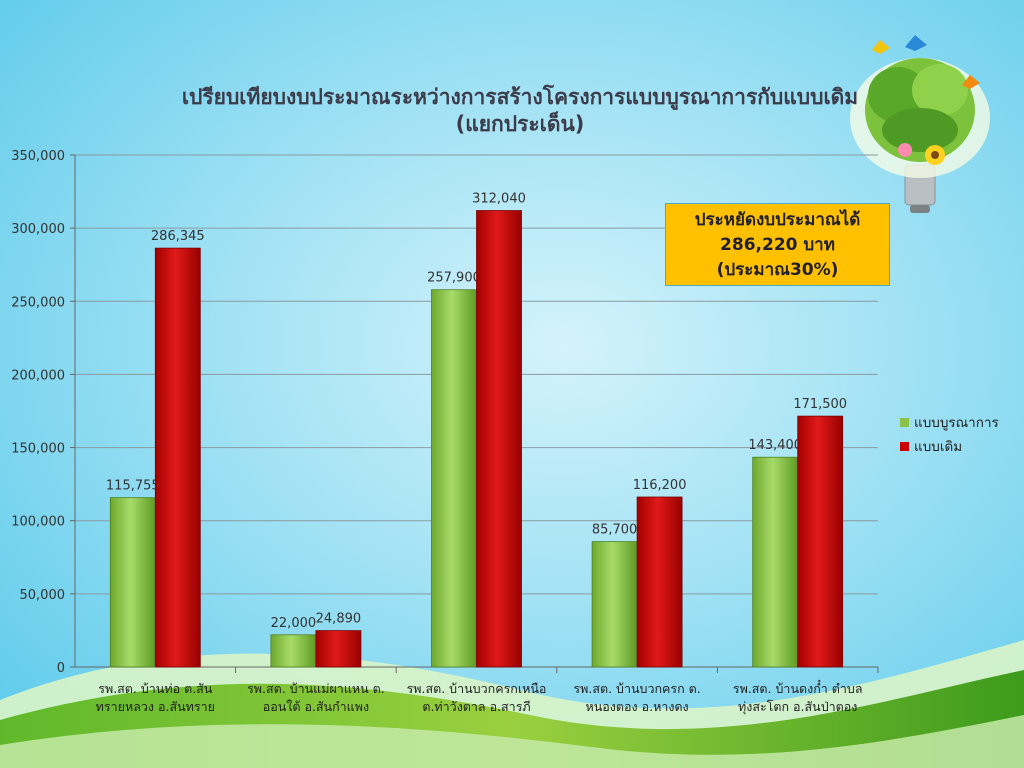 Image resolution: width=1024 pixels, height=768 pixels. What do you see at coordinates (636, 688) in the screenshot?
I see `category-label: รพ.สต. บ้านบวกครก ต.` at bounding box center [636, 688].